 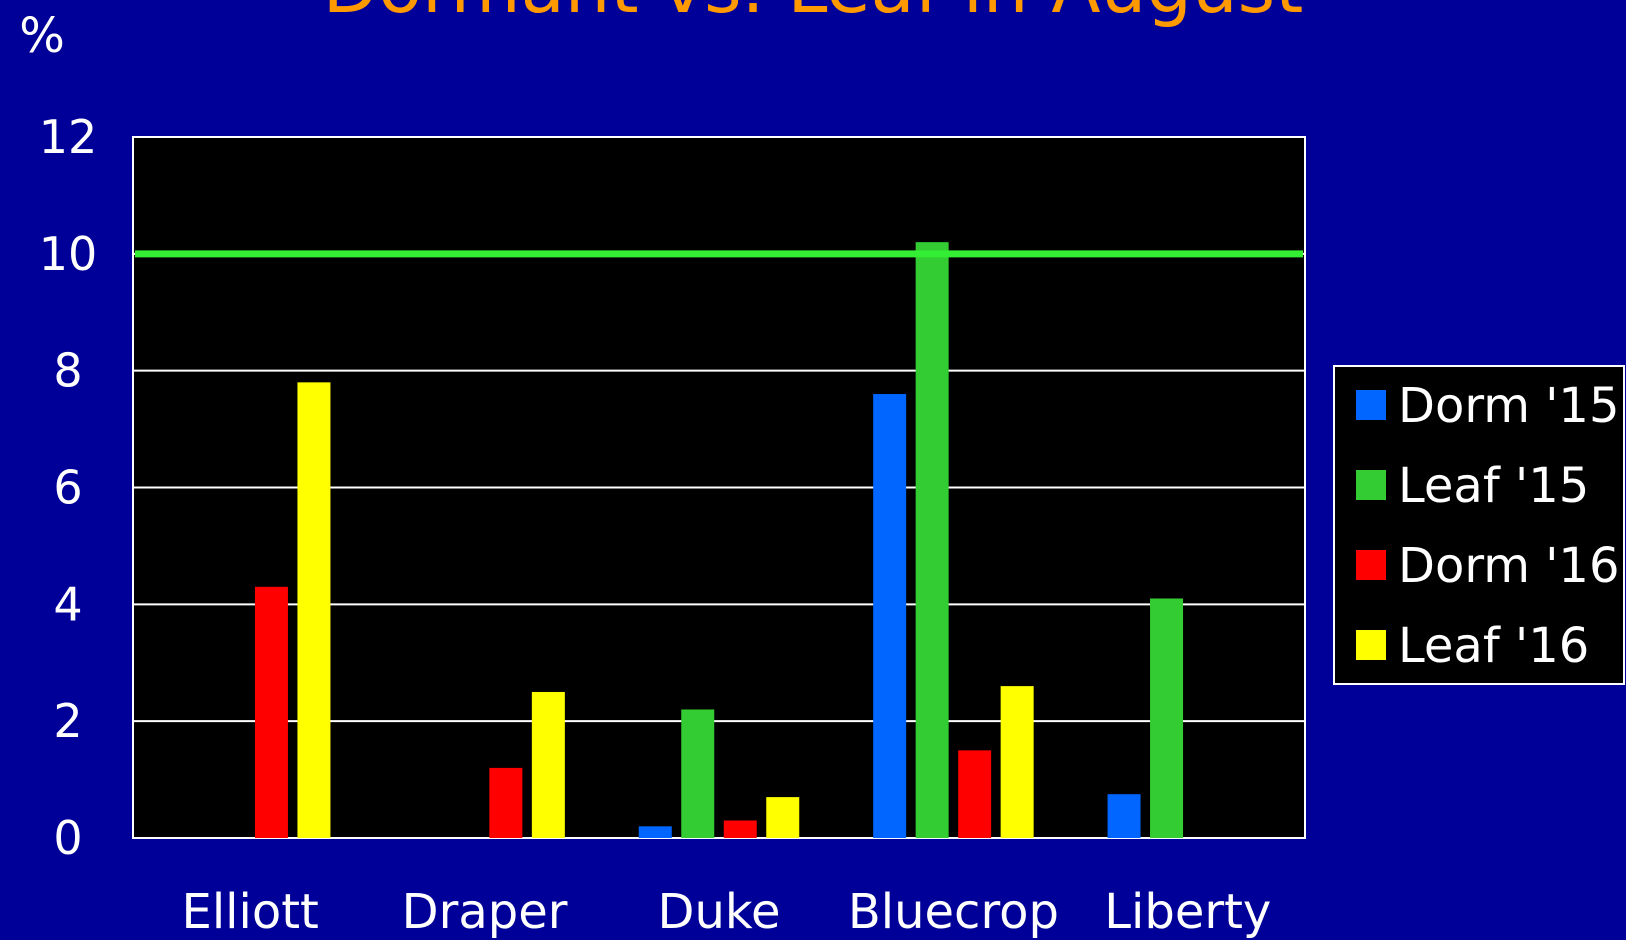 I want to click on legend-label: Dorm '15, so click(x=1509, y=406).